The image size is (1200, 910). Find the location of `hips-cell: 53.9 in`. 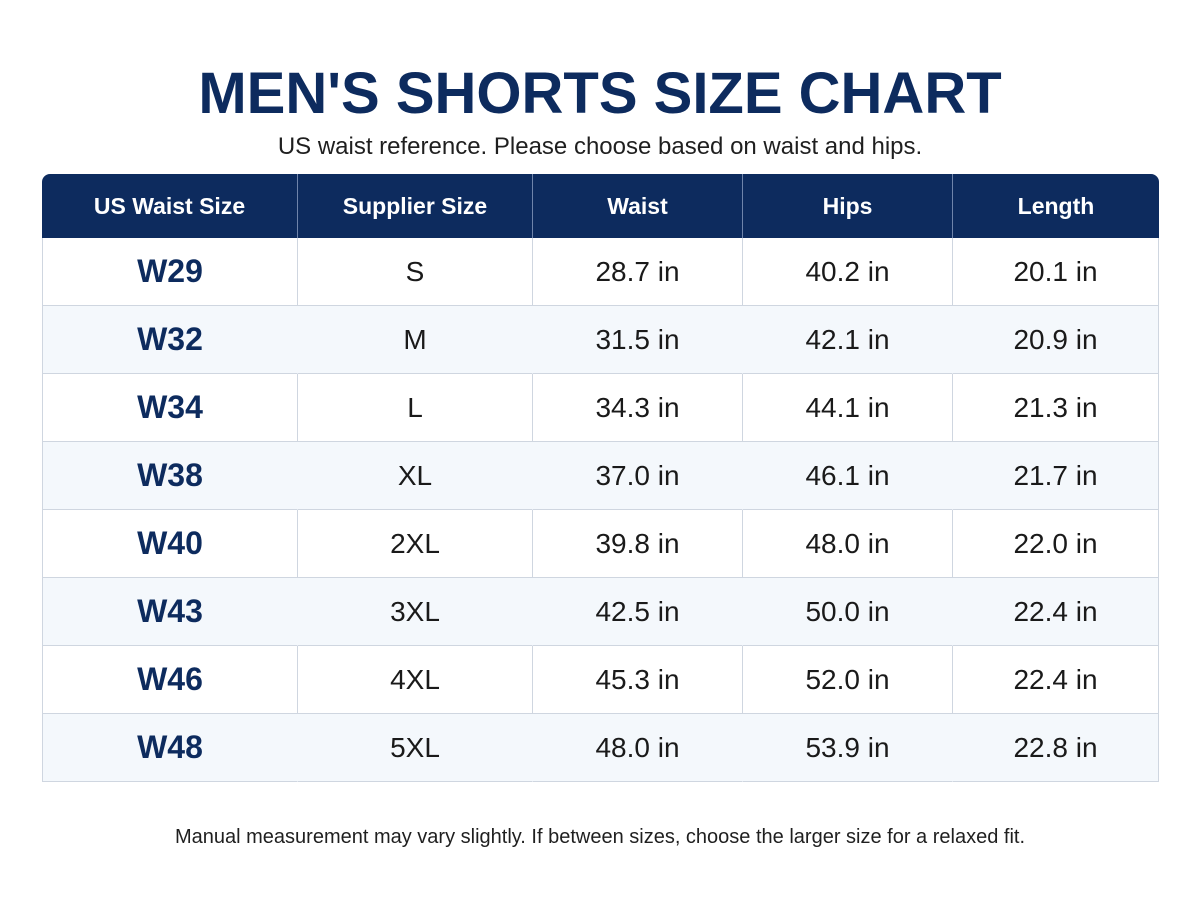

hips-cell: 53.9 in is located at coordinates (847, 748).